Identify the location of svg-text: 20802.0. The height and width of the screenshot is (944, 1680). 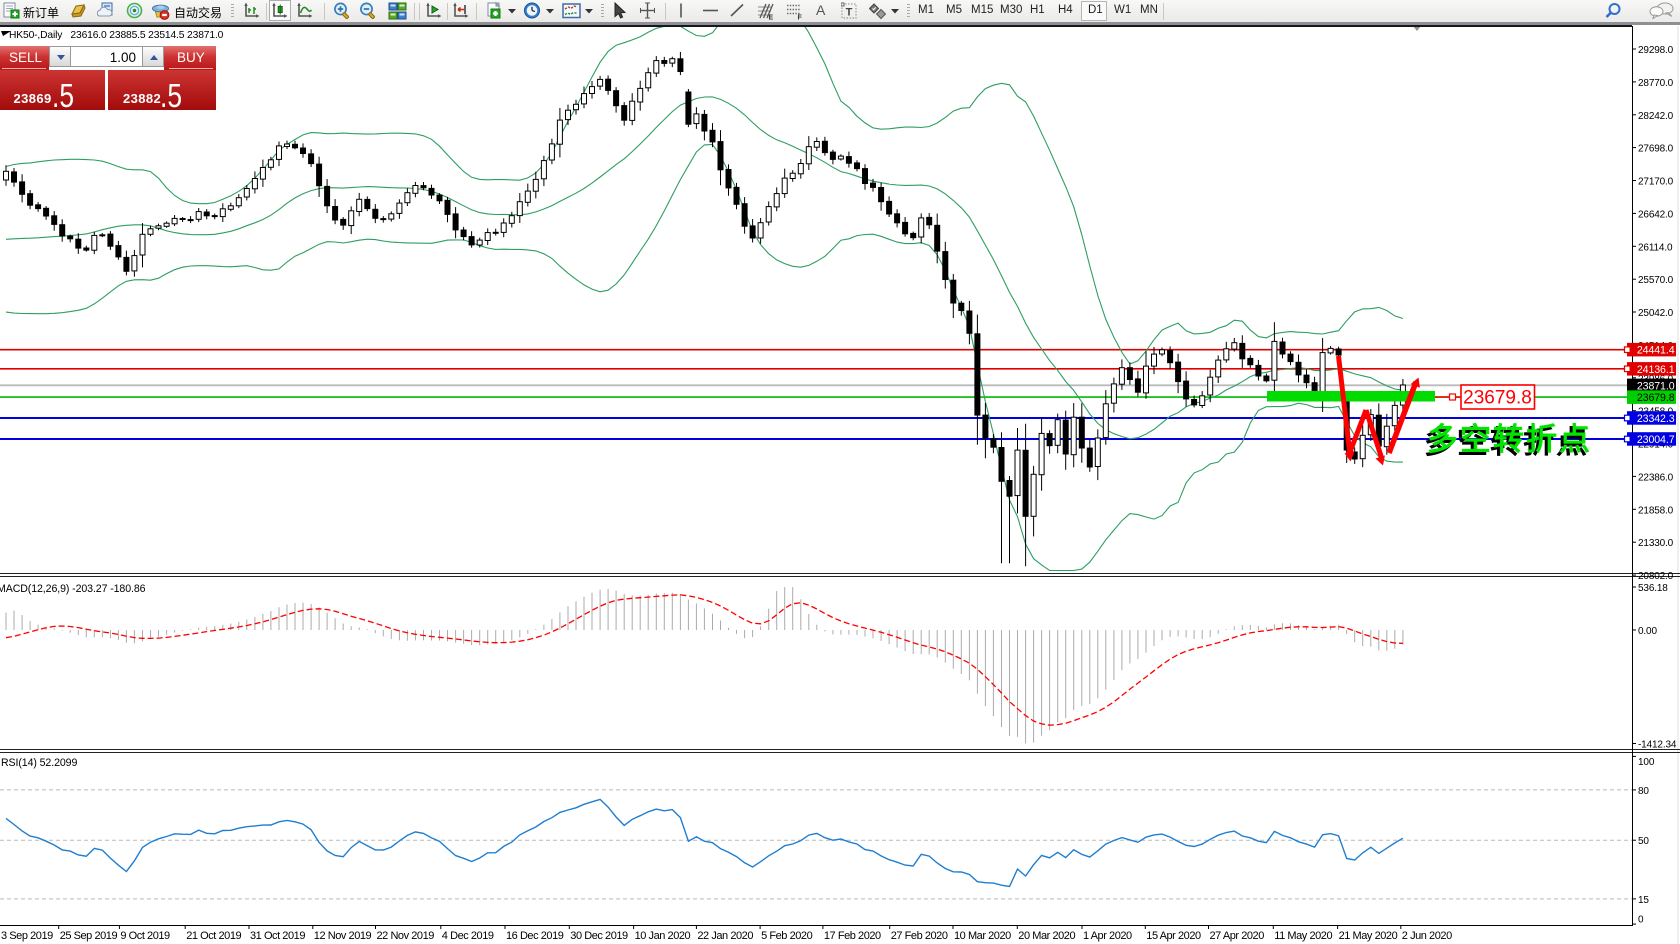
(1656, 576).